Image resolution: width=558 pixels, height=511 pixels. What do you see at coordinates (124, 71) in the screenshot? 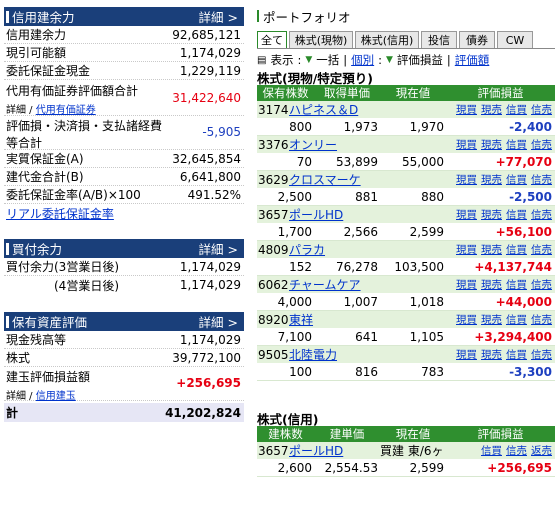
I see `info-row: 委託保証金現金 1,229,119` at bounding box center [124, 71].